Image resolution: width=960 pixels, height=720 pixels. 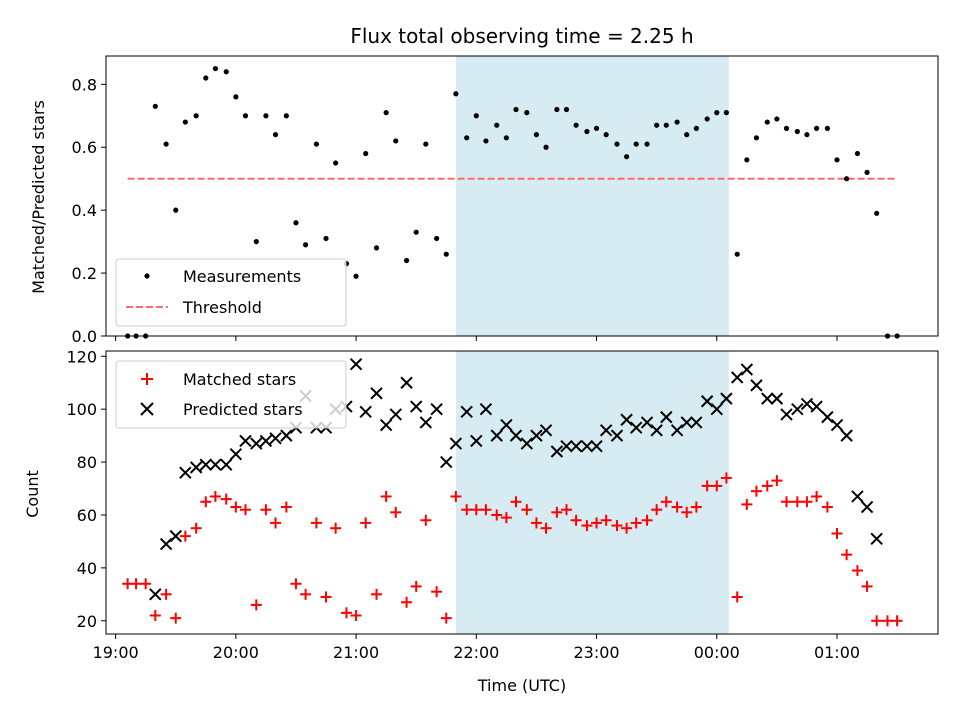 I want to click on top-y-ticks: 0.0 0.2 0.4 0.6 0.8, so click(x=89, y=210).